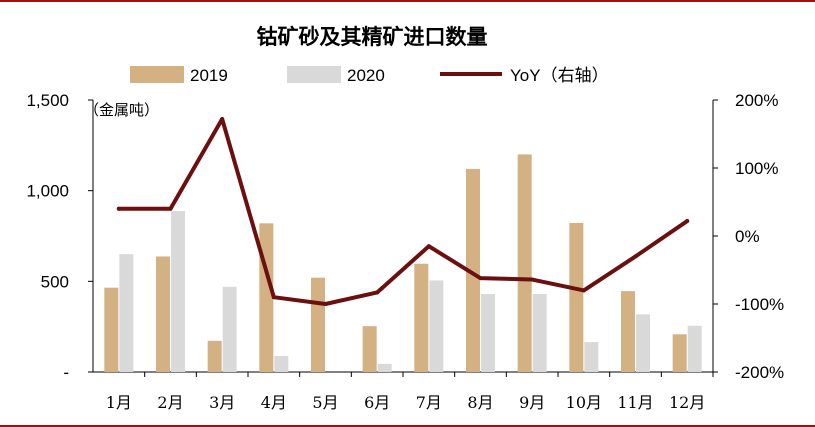  Describe the element at coordinates (372, 36) in the screenshot. I see `chart-title: 钴矿砂及其精矿进口数量` at that location.